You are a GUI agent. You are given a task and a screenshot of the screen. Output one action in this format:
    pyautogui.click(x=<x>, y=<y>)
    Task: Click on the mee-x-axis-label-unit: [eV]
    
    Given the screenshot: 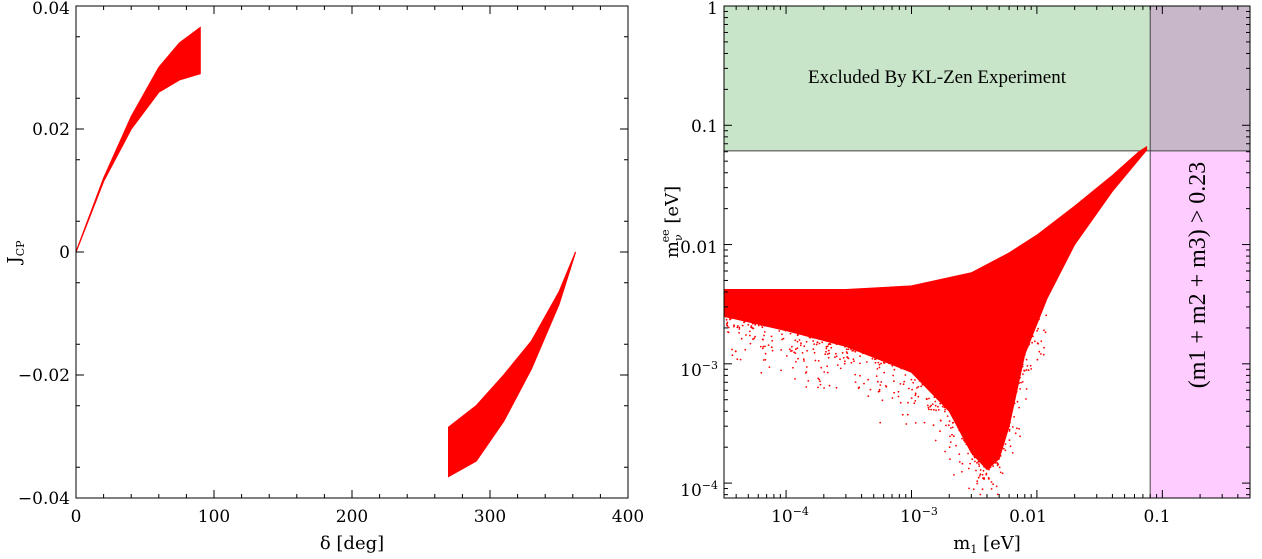 What is the action you would take?
    pyautogui.click(x=998, y=543)
    